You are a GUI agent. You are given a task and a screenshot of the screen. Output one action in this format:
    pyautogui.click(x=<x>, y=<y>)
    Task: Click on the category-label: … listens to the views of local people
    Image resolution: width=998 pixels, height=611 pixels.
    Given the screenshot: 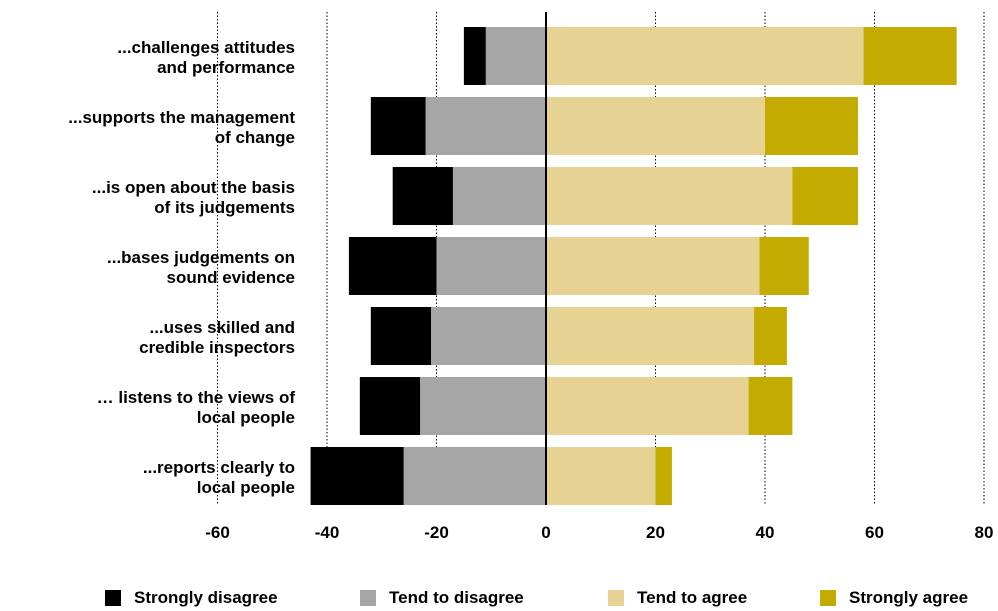 What is the action you would take?
    pyautogui.click(x=196, y=407)
    